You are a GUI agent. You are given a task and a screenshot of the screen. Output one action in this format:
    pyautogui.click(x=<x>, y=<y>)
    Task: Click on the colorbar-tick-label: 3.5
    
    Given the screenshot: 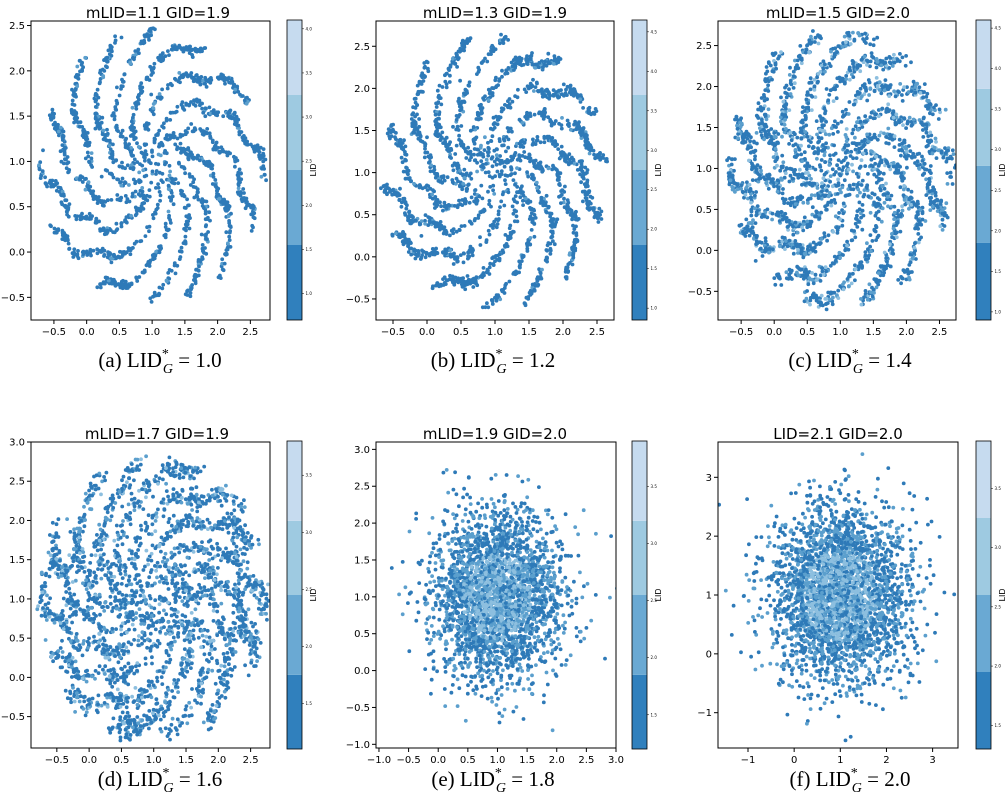 What is the action you would take?
    pyautogui.click(x=309, y=72)
    